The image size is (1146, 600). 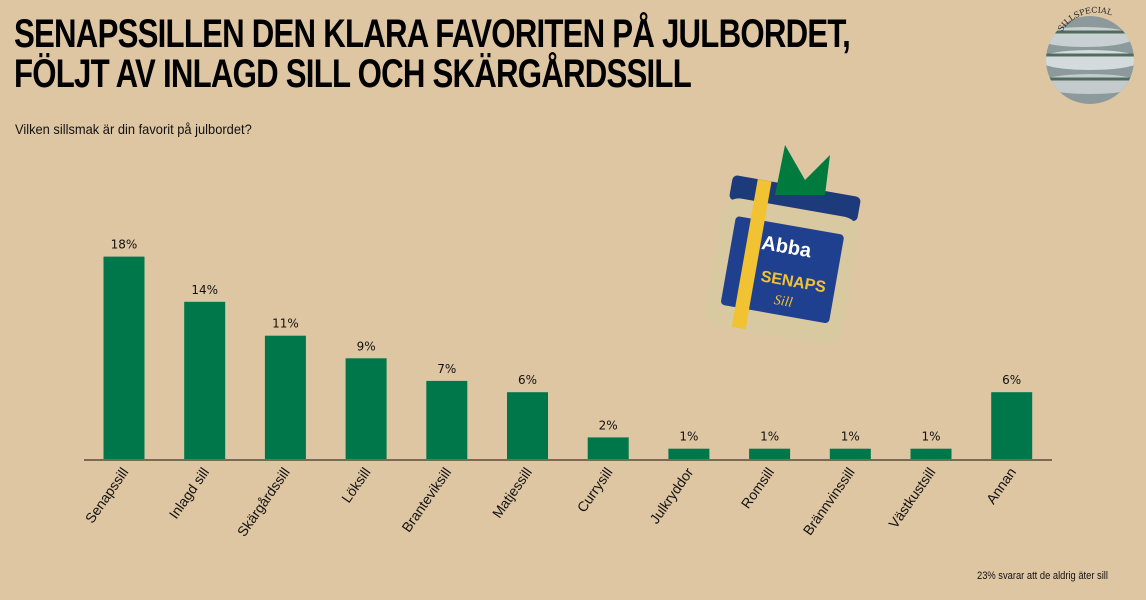 I want to click on x-tick-label: Inlagd sill, so click(x=189, y=493).